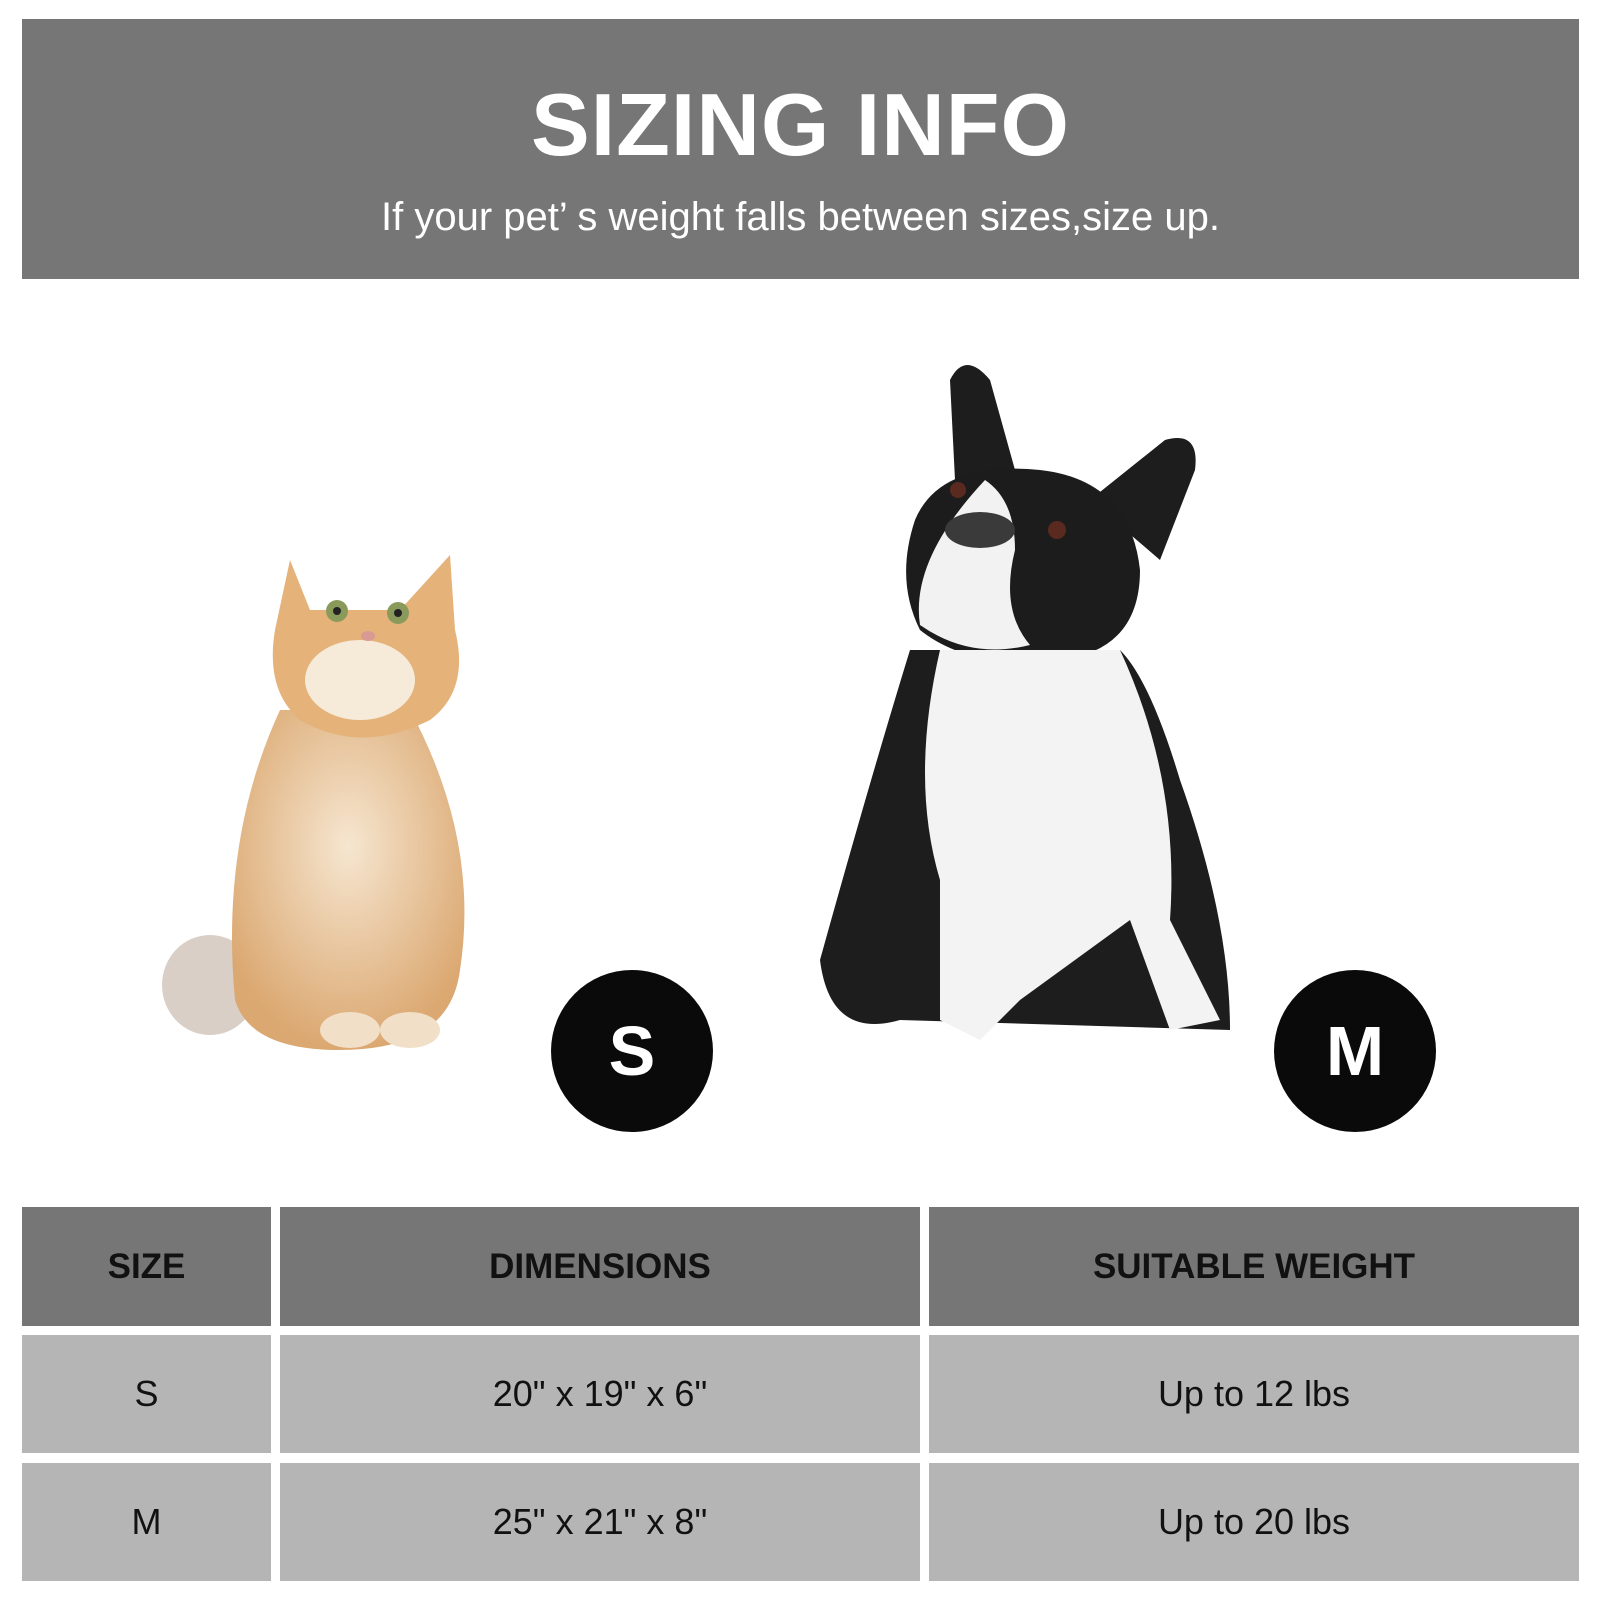  Describe the element at coordinates (1254, 1266) in the screenshot. I see `column-header-suitable-weight: SUITABLE WEIGHT` at that location.